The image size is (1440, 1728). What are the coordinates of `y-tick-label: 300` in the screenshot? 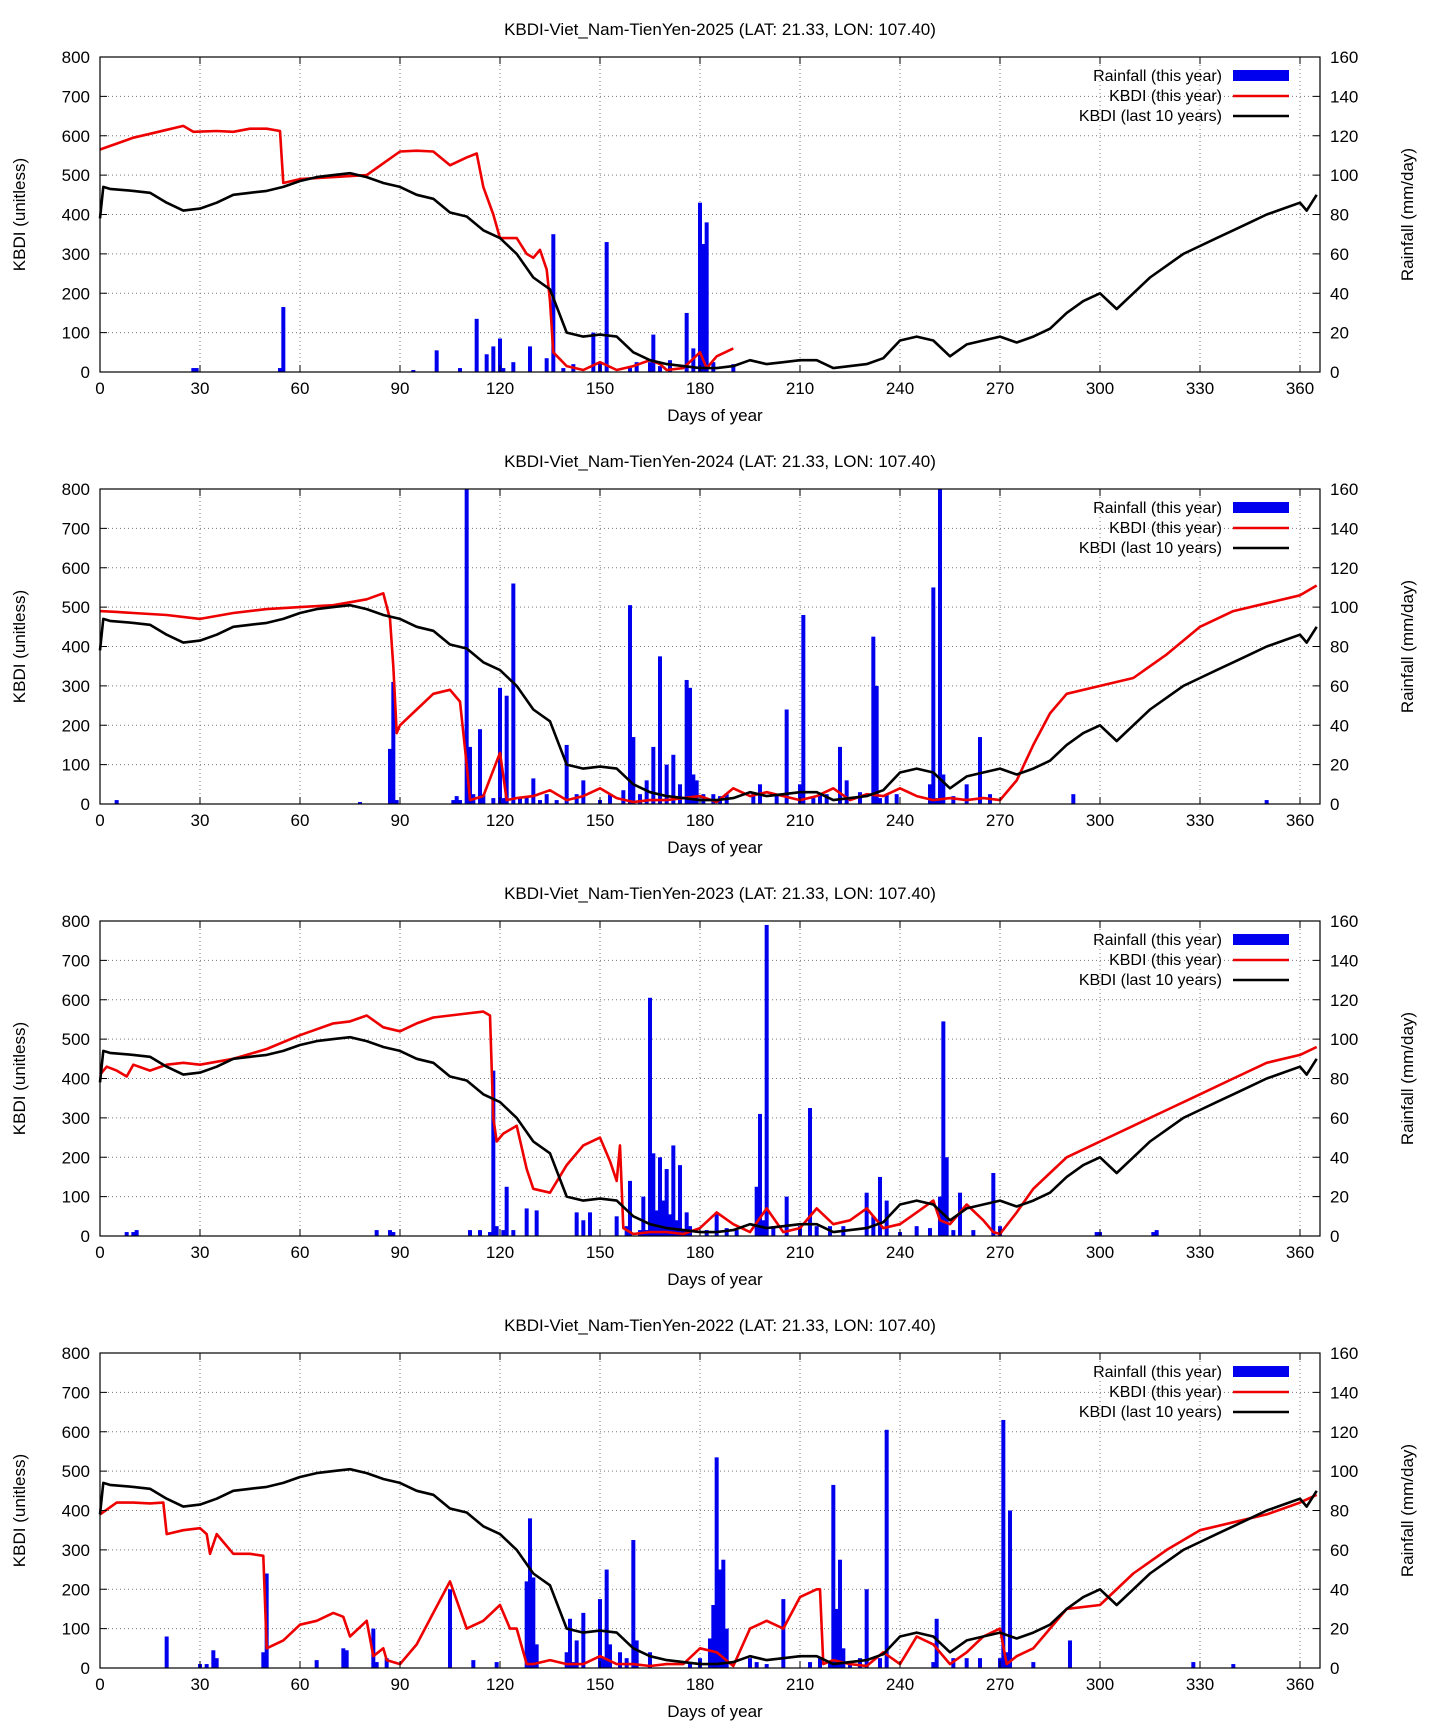 It's located at (76, 1118).